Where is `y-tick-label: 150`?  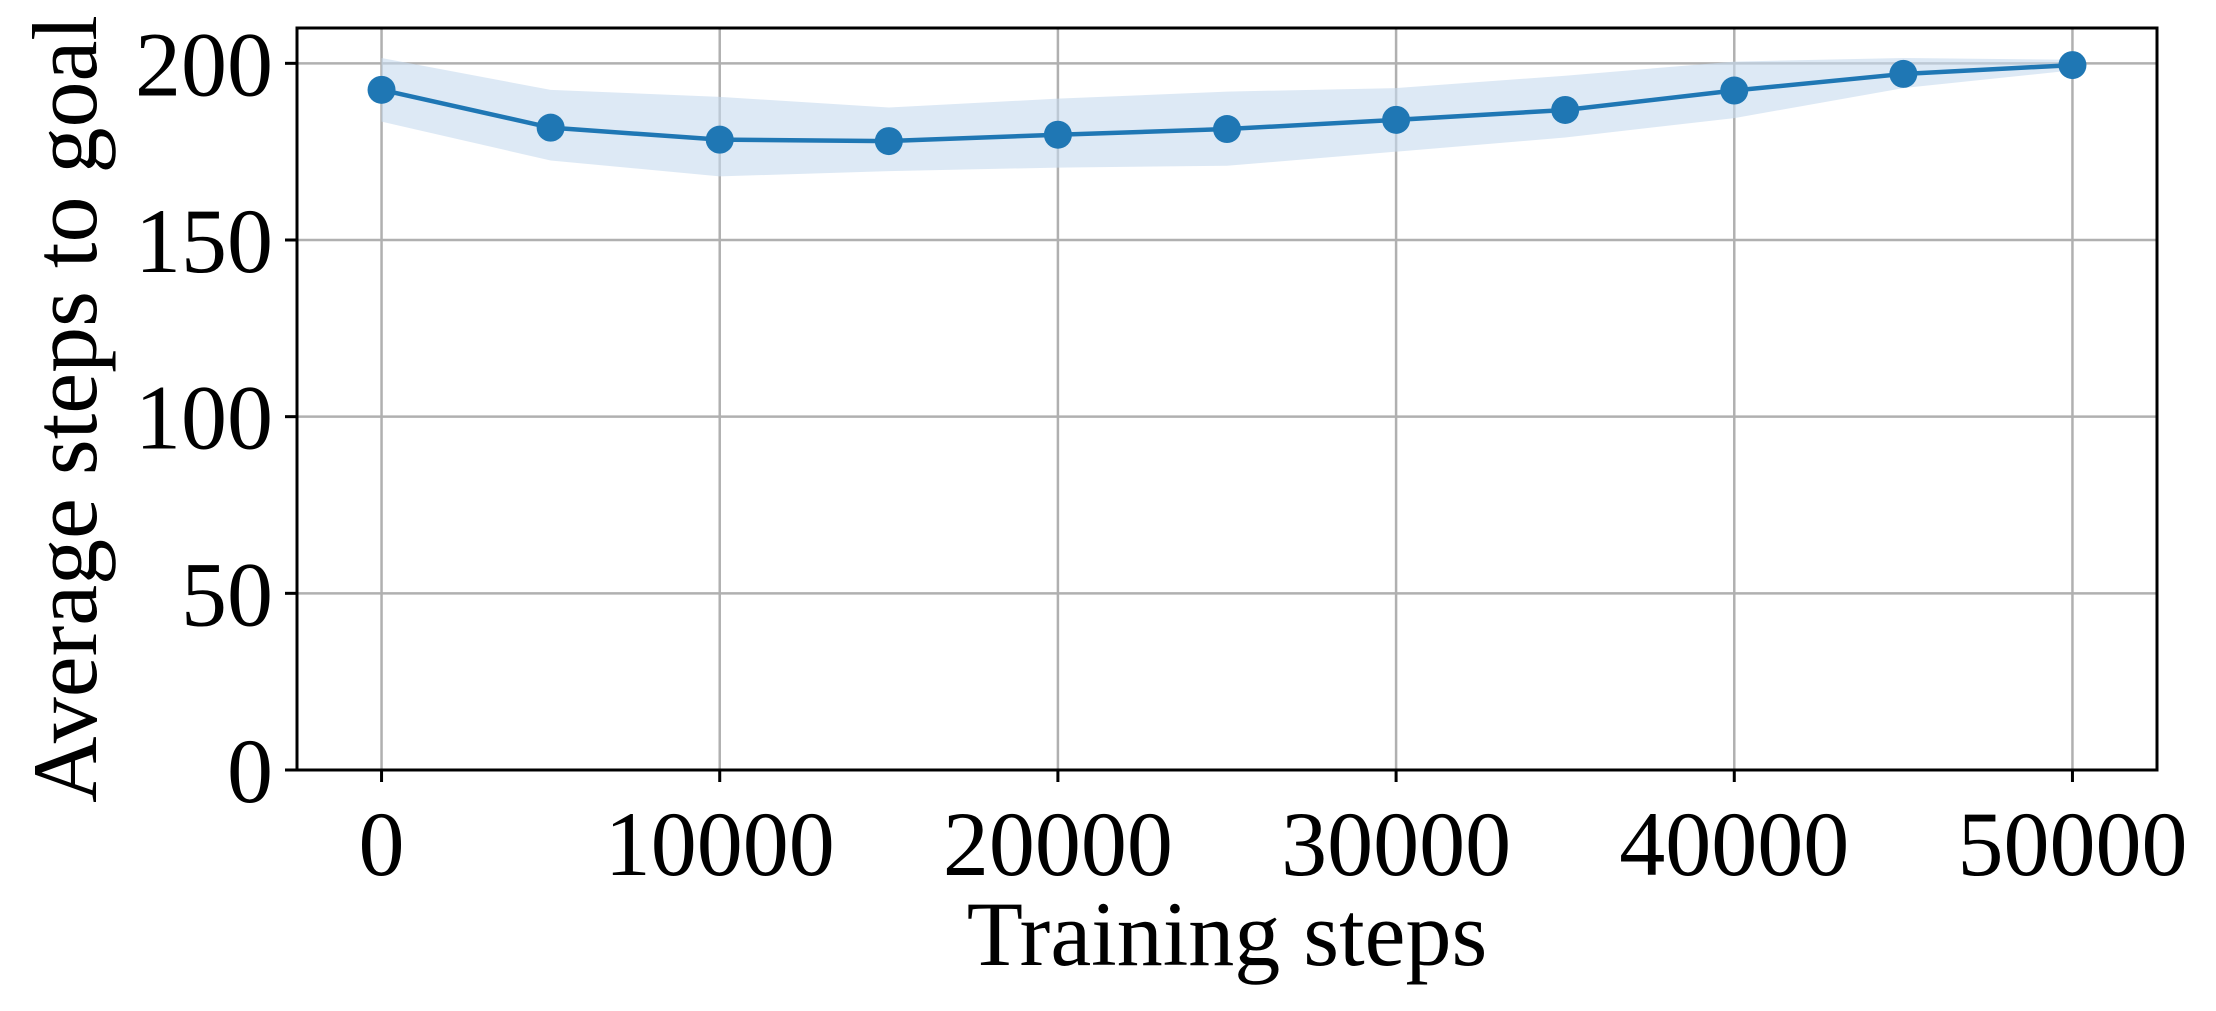
y-tick-label: 150 is located at coordinates (204, 241).